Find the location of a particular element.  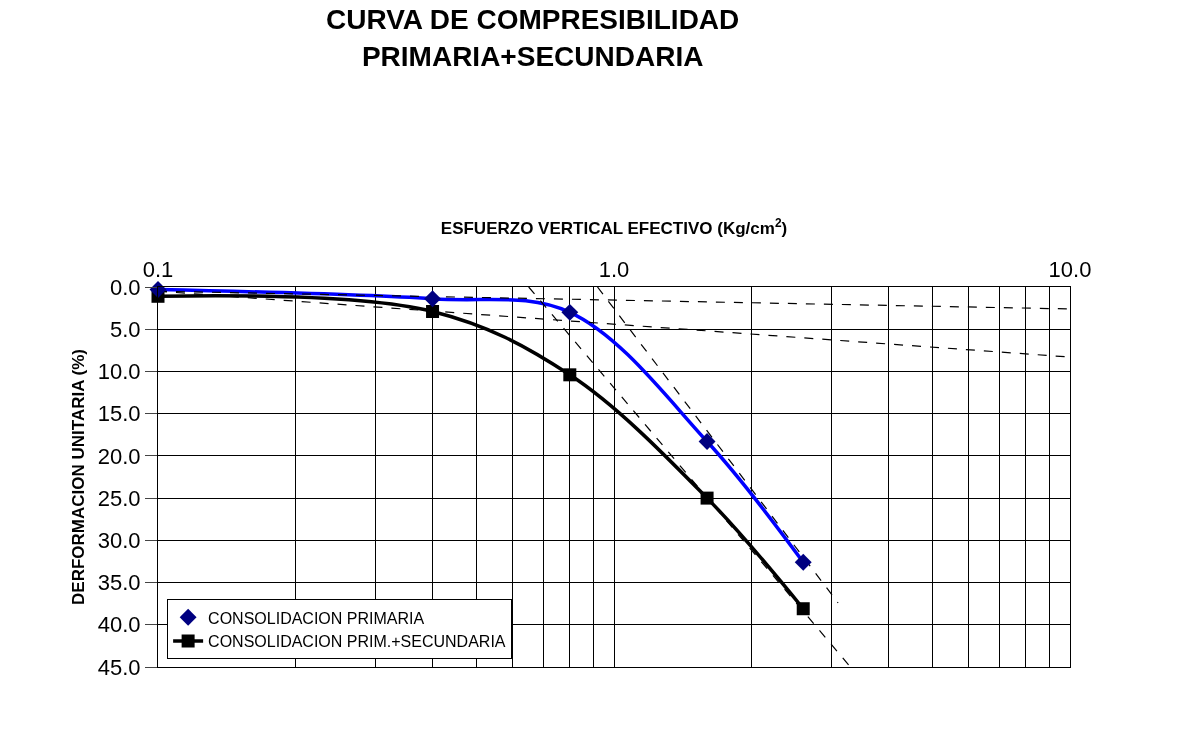

y-tick-label: 0.0 is located at coordinates (125, 287).